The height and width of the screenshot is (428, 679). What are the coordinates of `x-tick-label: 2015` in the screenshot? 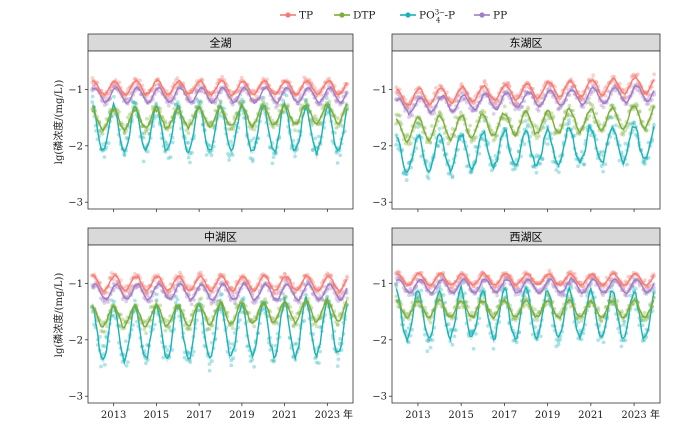 It's located at (156, 415).